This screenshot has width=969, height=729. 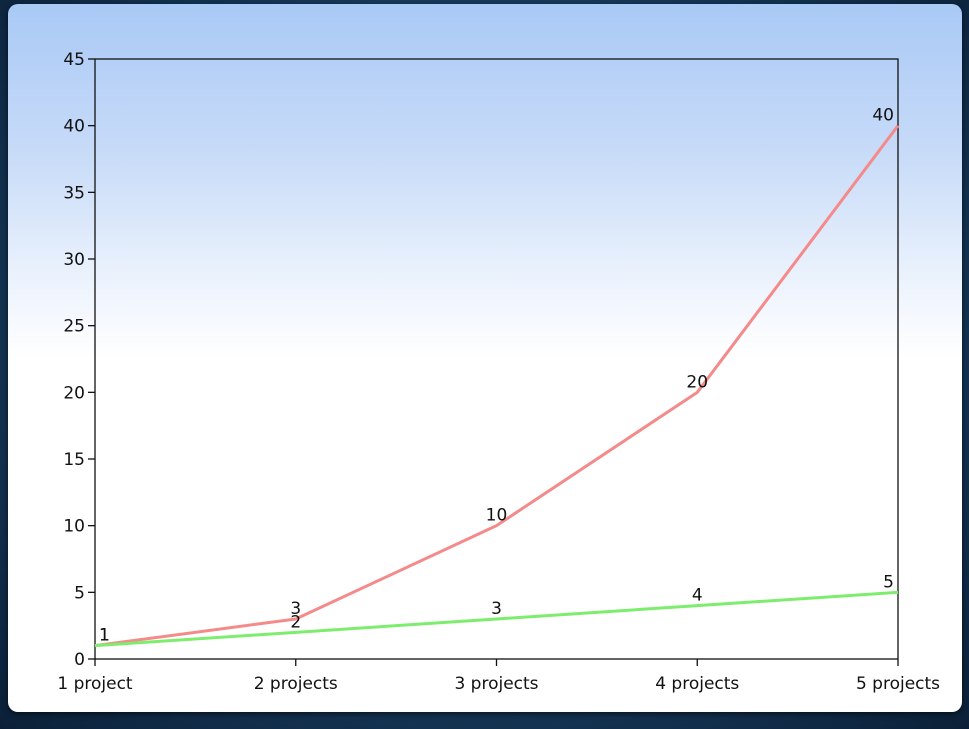 What do you see at coordinates (888, 582) in the screenshot?
I see `data-label: 5` at bounding box center [888, 582].